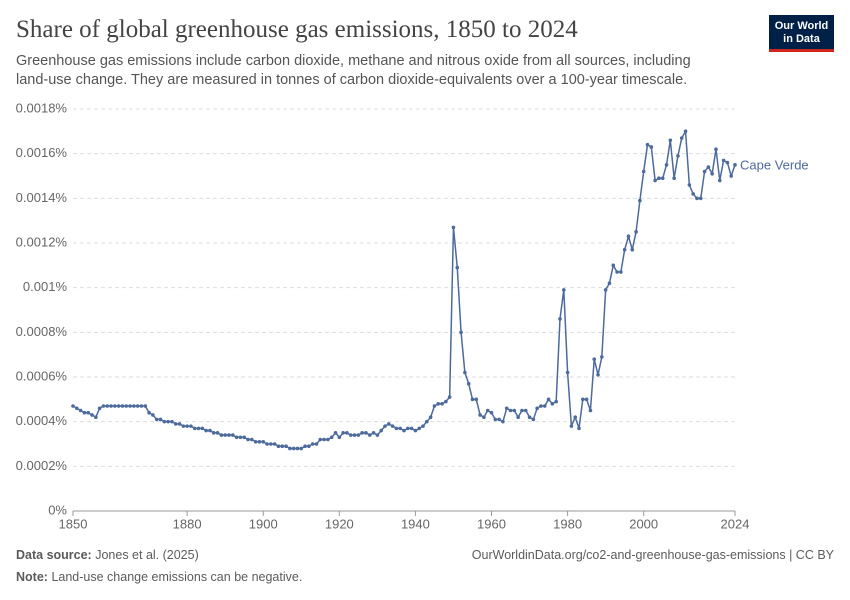 Image resolution: width=850 pixels, height=600 pixels. What do you see at coordinates (42, 420) in the screenshot?
I see `y-tick-label: 0.0004%` at bounding box center [42, 420].